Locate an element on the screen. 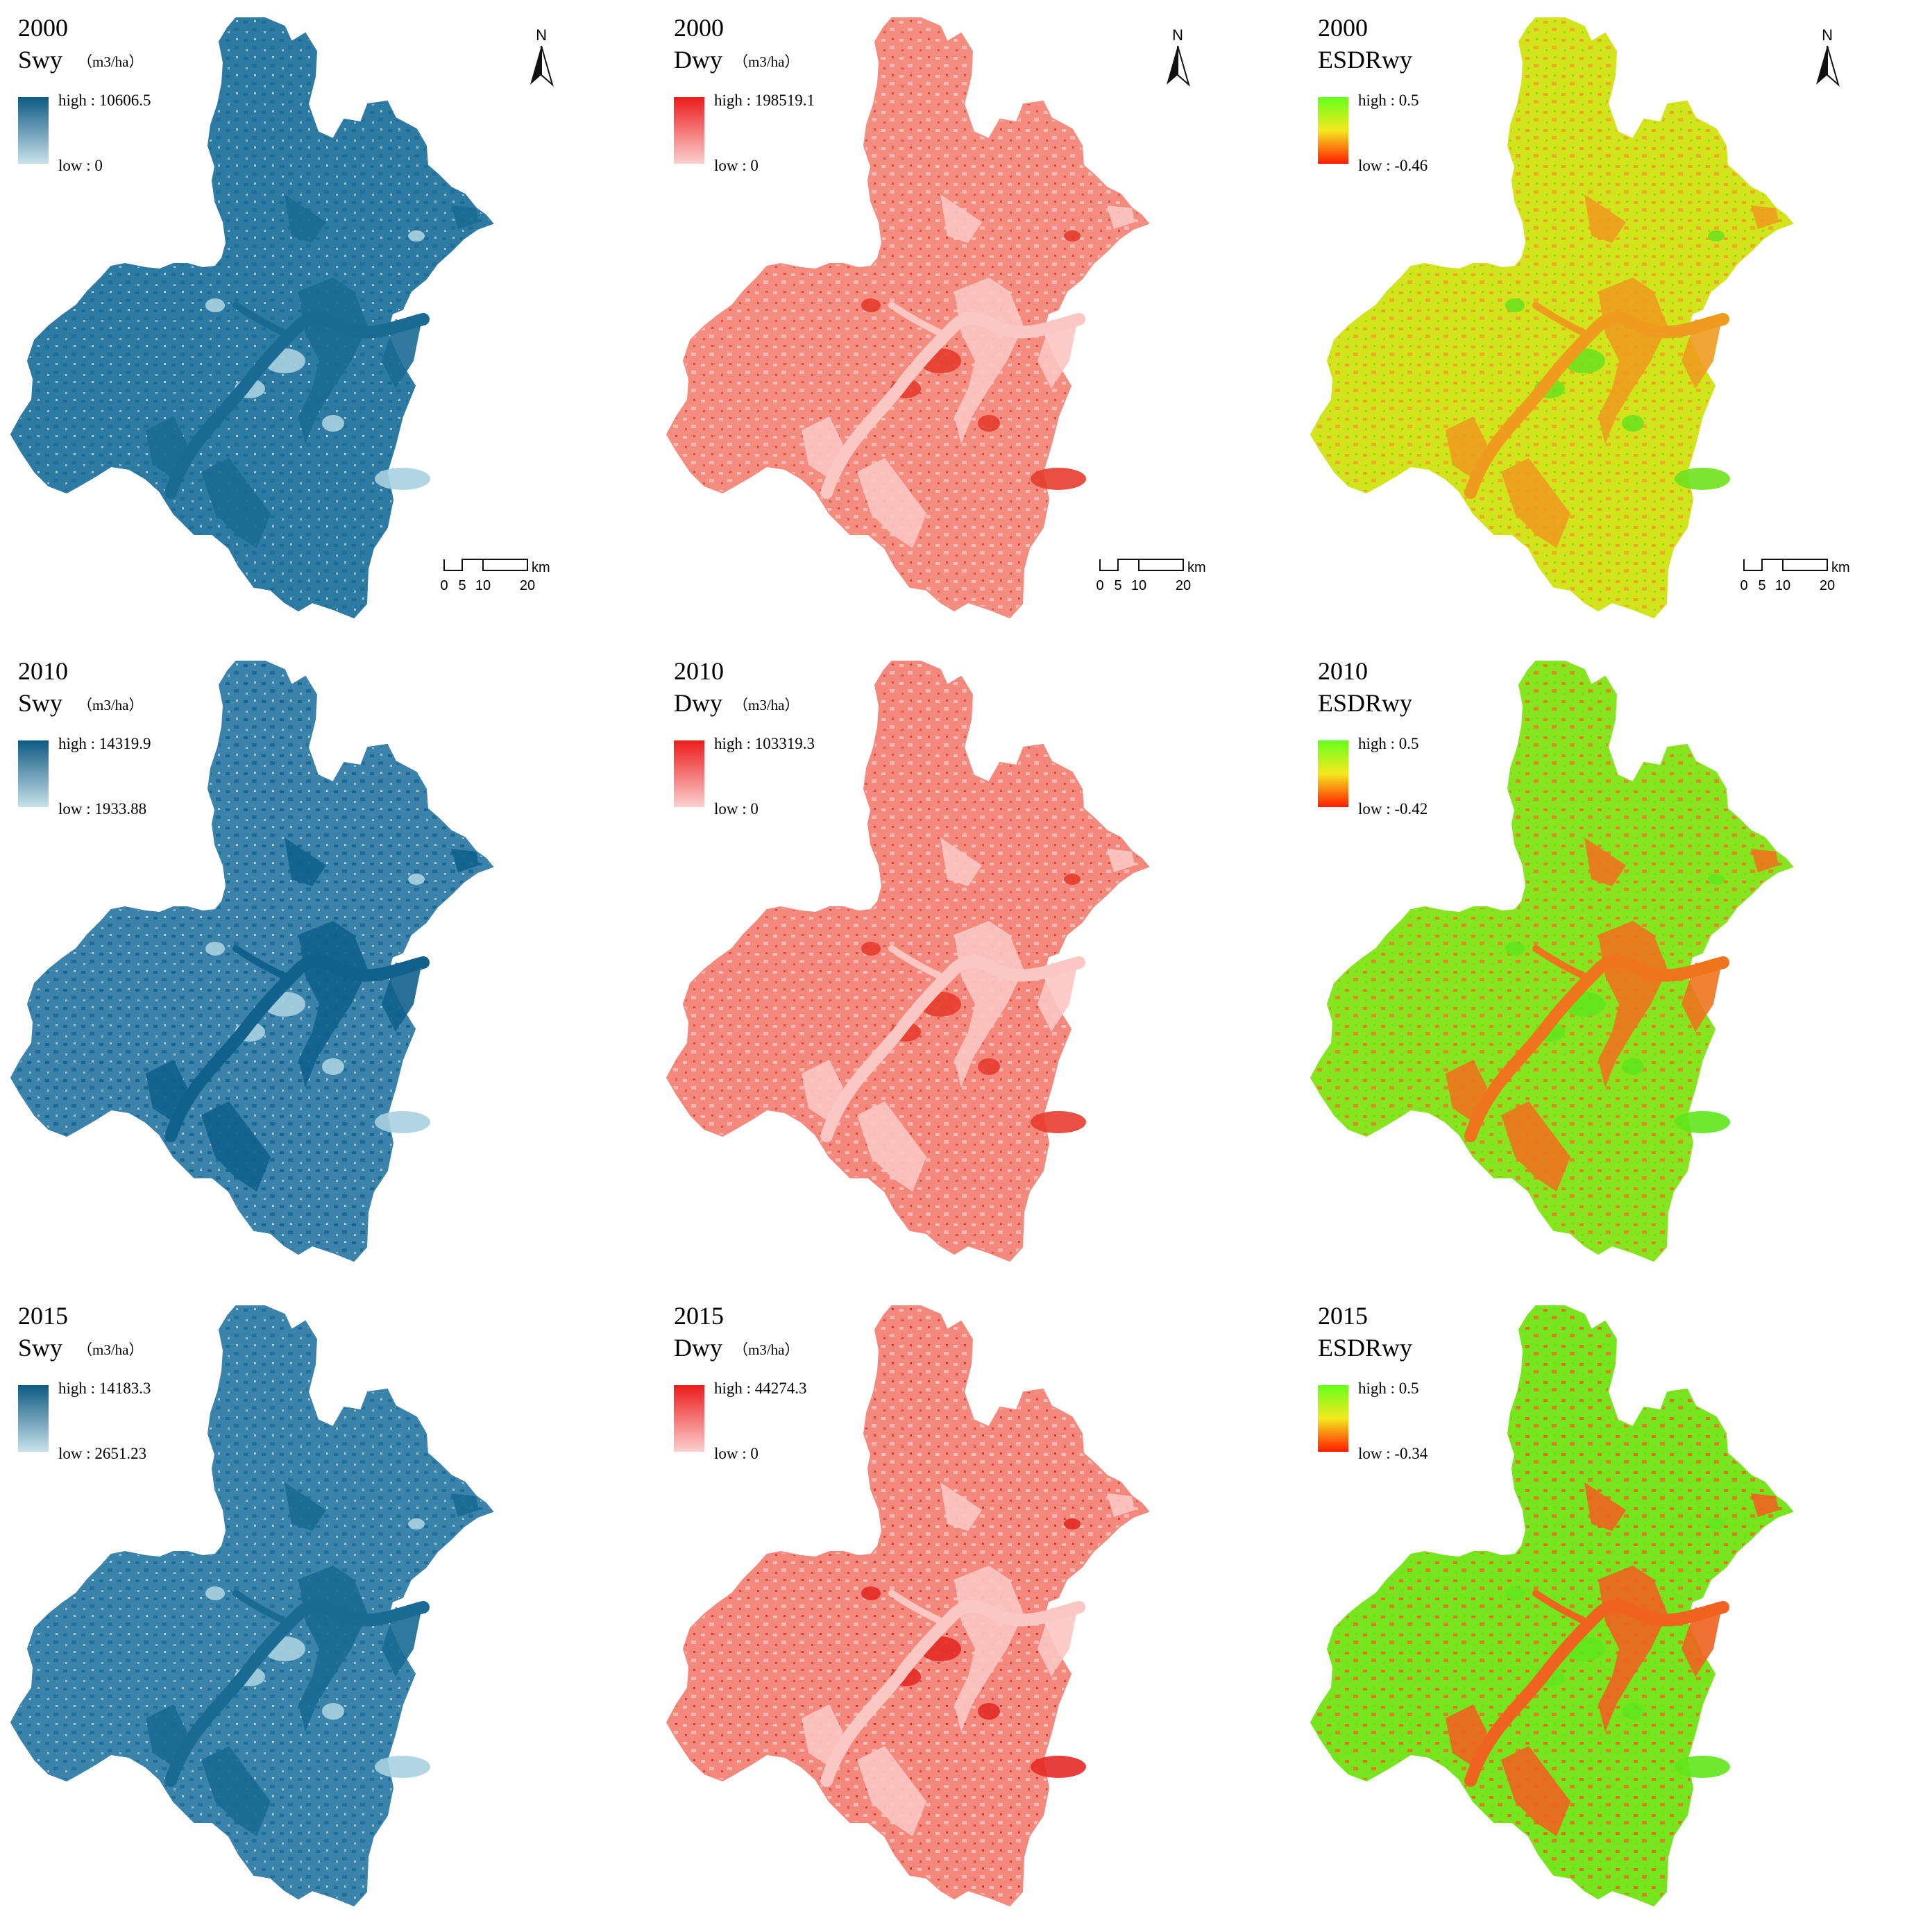 The height and width of the screenshot is (1932, 1923). legend-high-label: high : 103319.3 is located at coordinates (764, 743).